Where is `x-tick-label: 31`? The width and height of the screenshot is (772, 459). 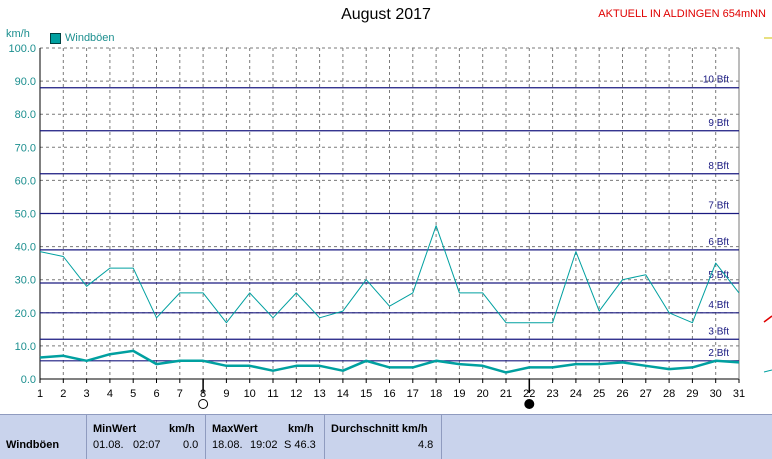 x-tick-label: 31 is located at coordinates (739, 394).